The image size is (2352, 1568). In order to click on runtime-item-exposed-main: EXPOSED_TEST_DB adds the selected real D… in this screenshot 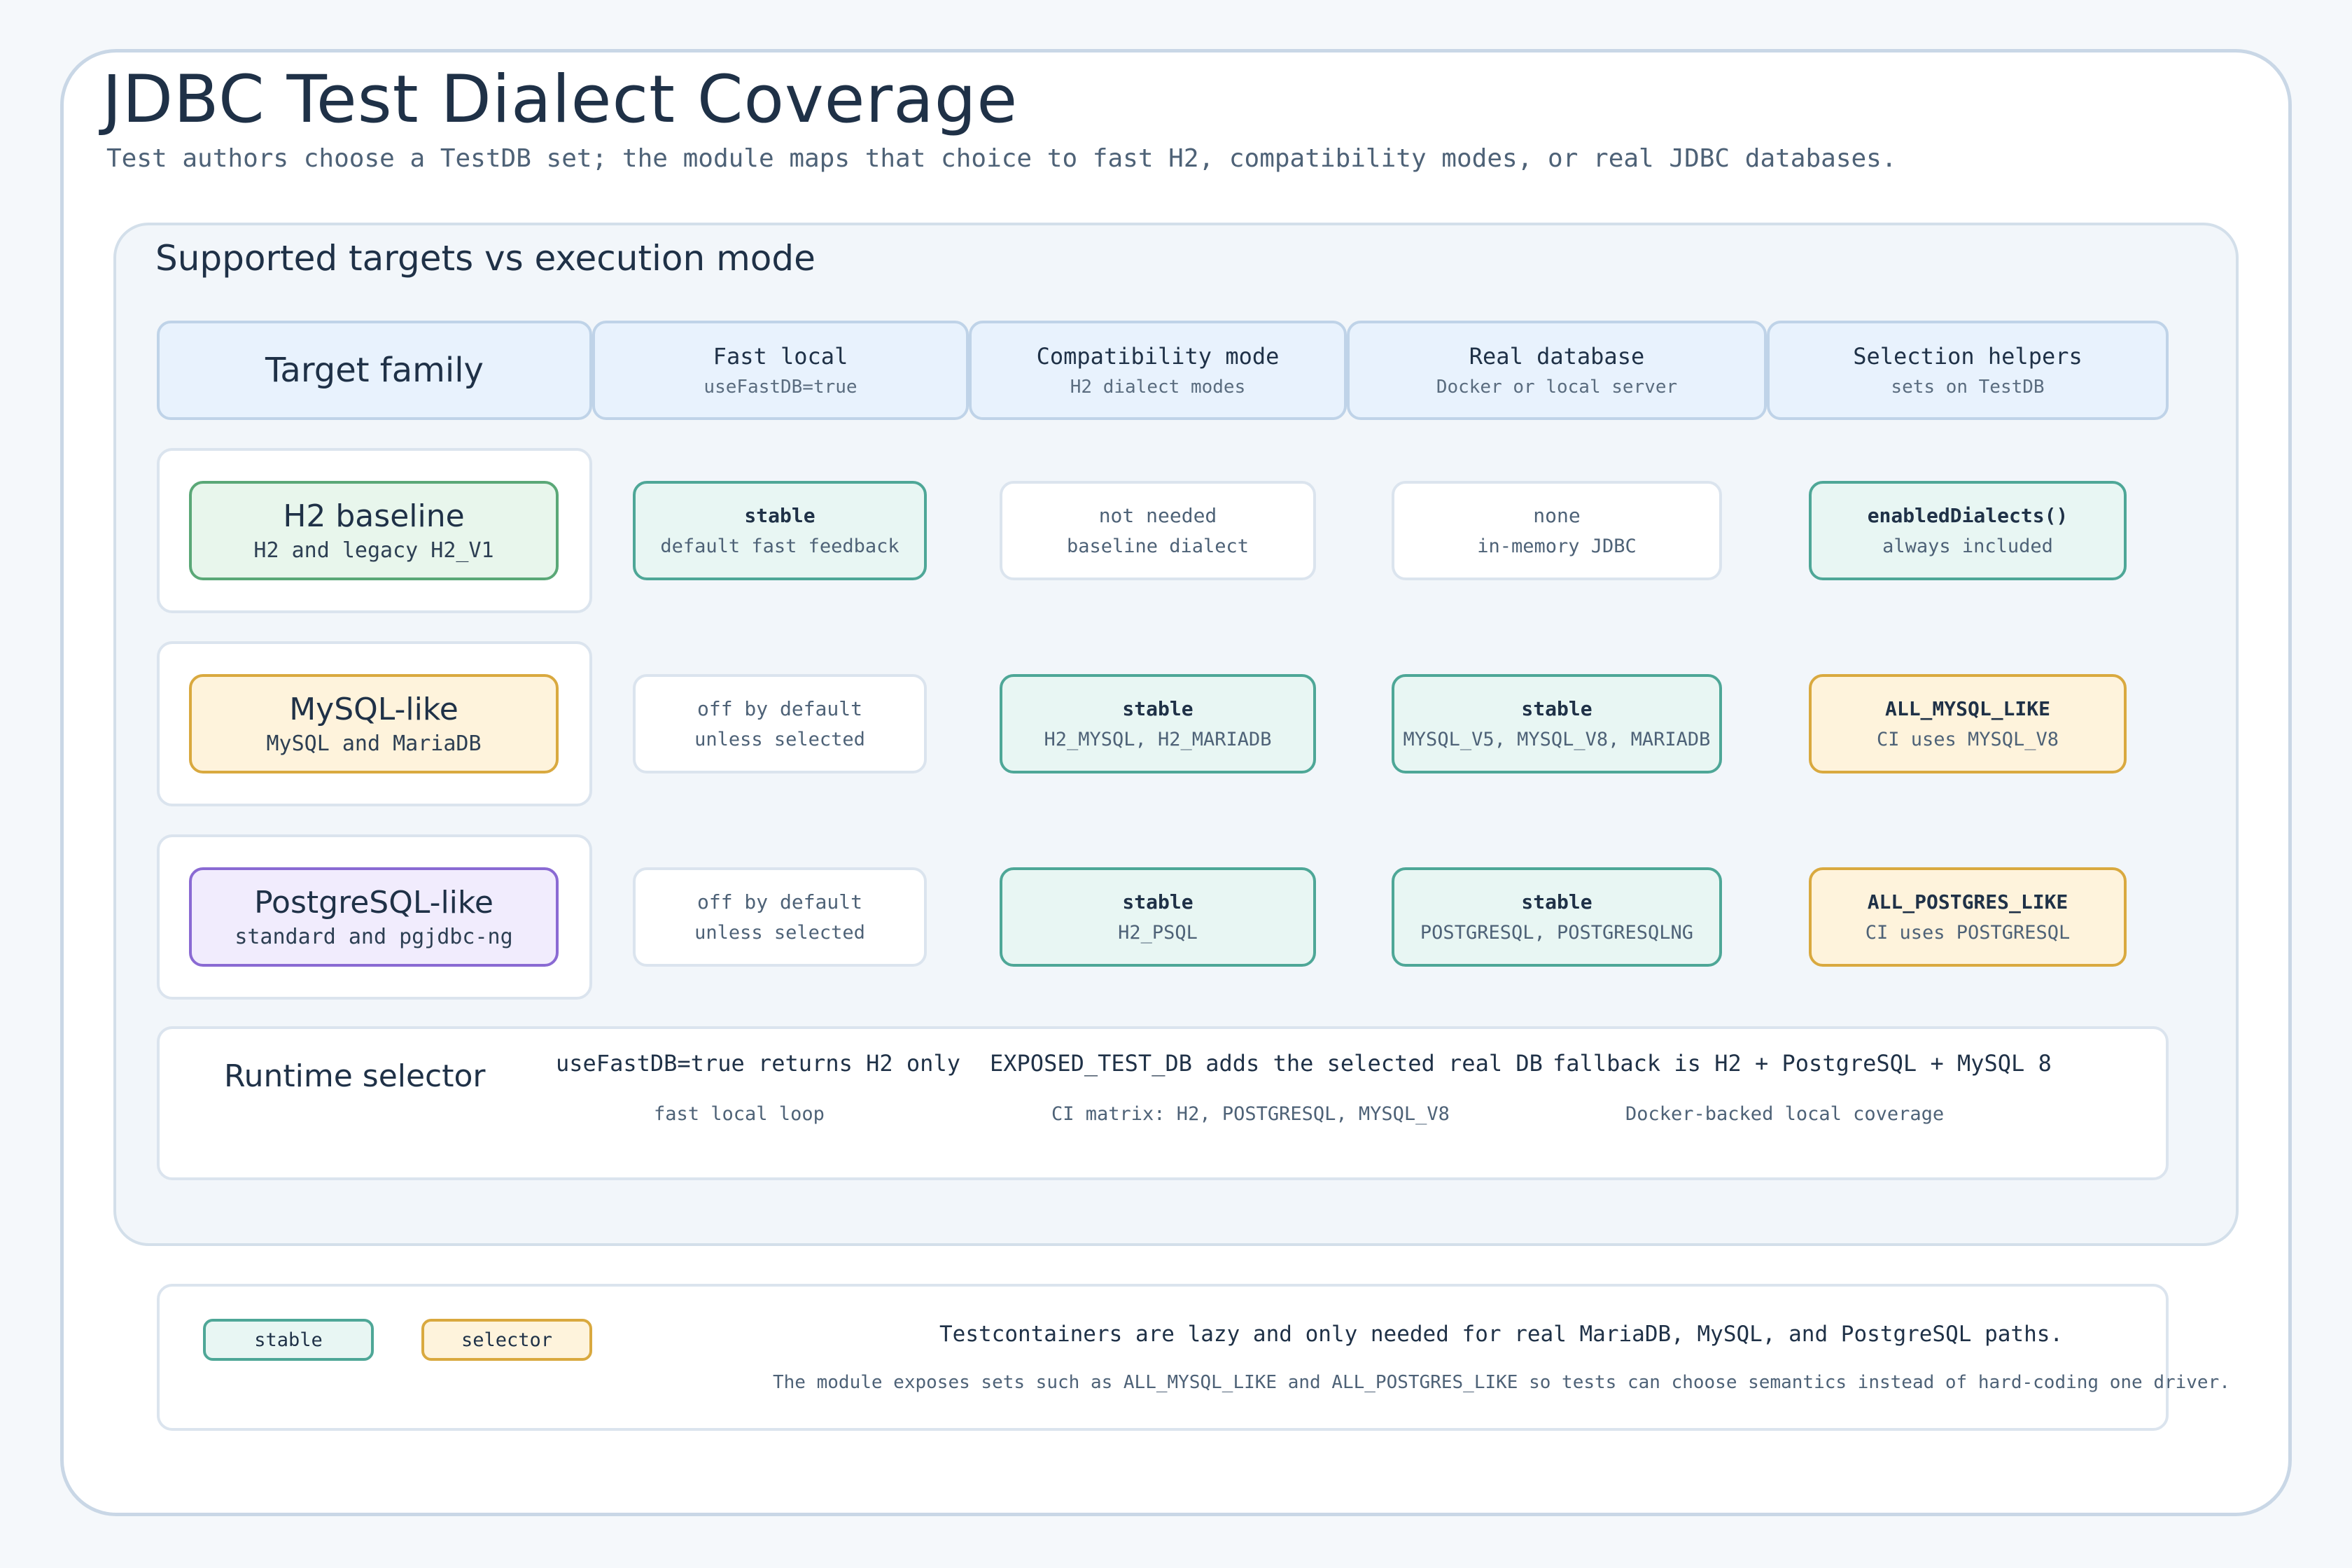, I will do `click(1266, 1063)`.